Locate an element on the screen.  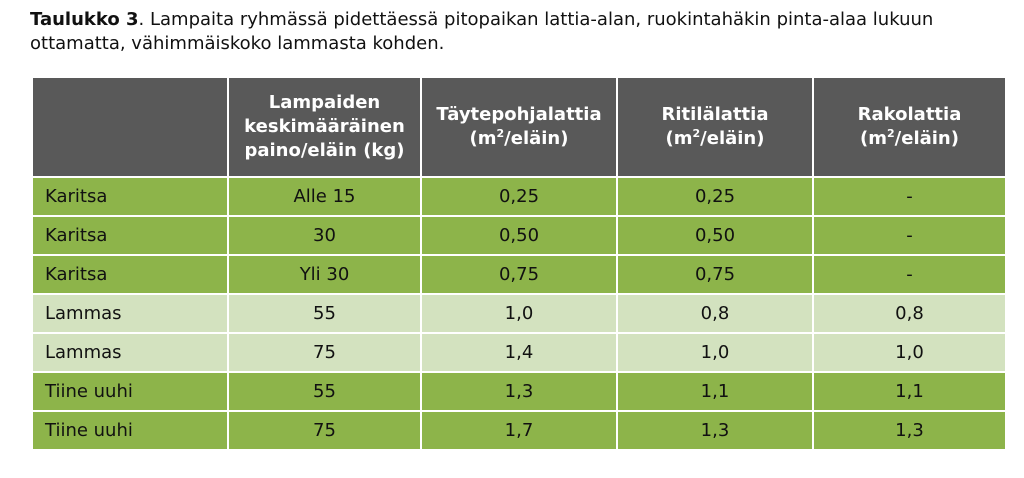
header-tayte-title: Täytepohjalattia is located at coordinates (519, 114).